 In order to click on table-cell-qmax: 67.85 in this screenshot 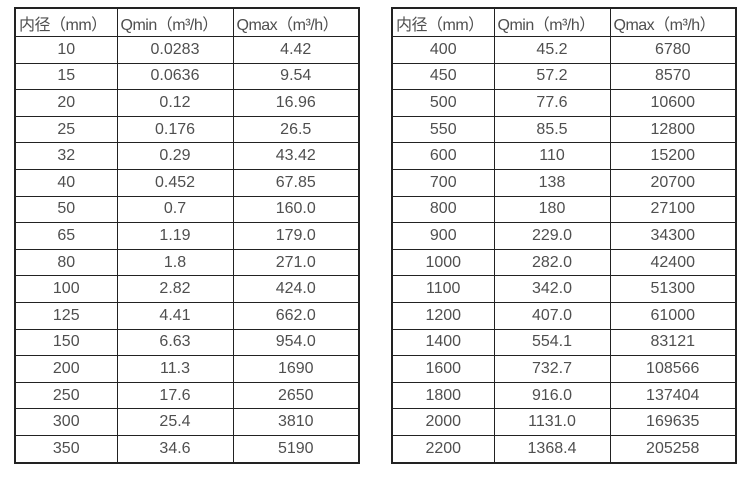, I will do `click(296, 182)`.